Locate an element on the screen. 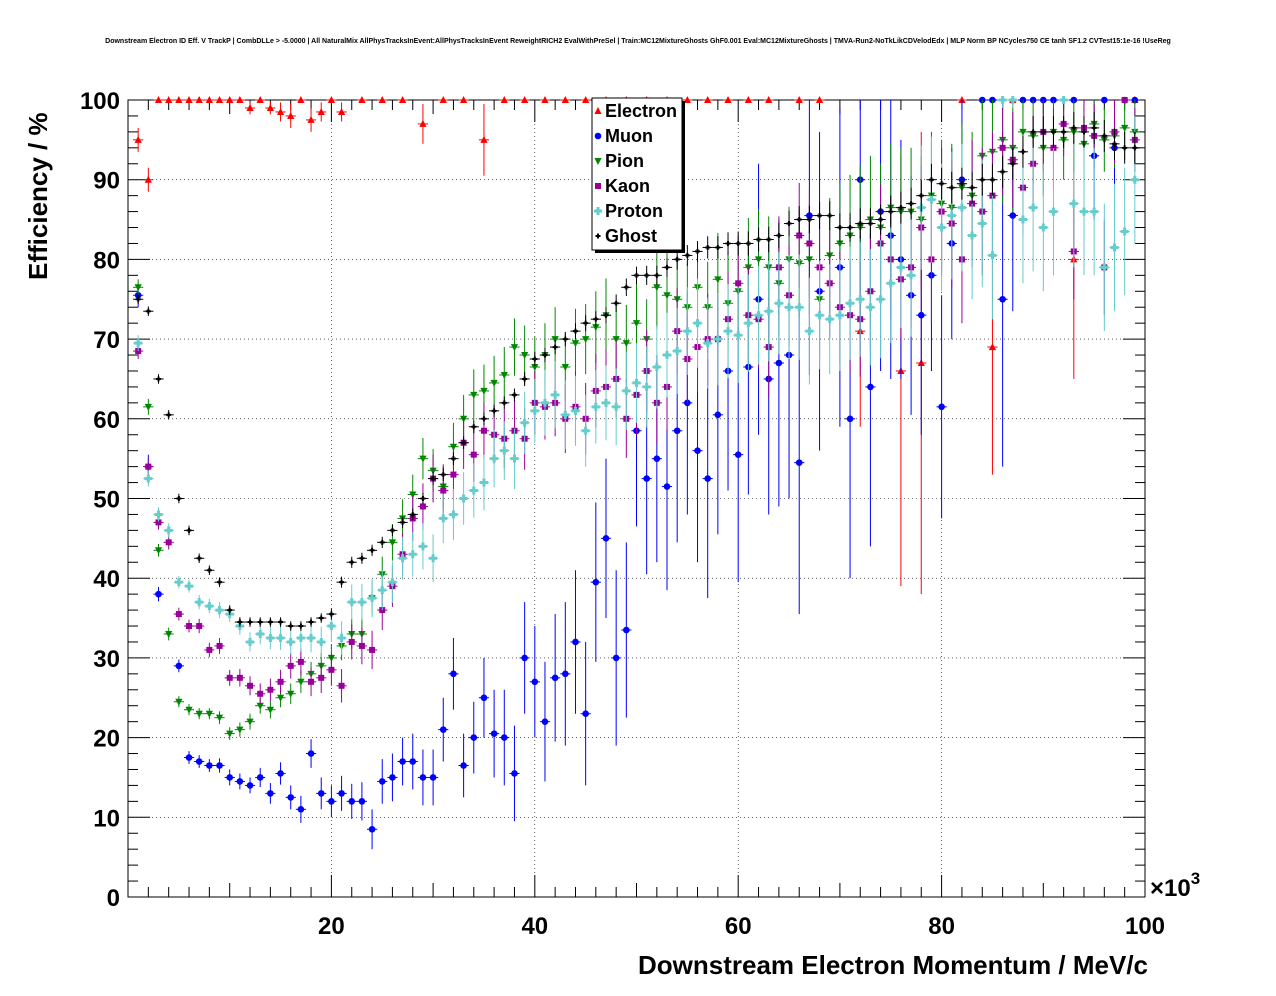  legend-label: Muon is located at coordinates (629, 136).